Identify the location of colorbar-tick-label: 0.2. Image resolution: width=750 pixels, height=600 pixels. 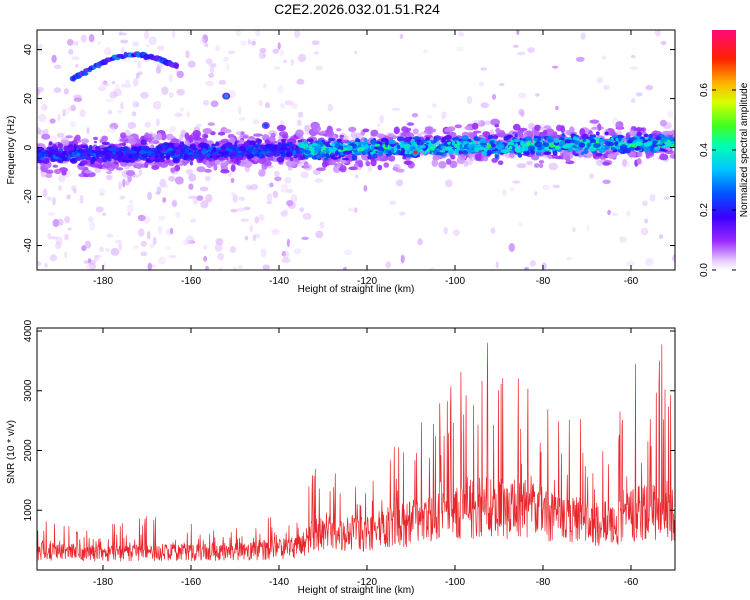
(704, 210).